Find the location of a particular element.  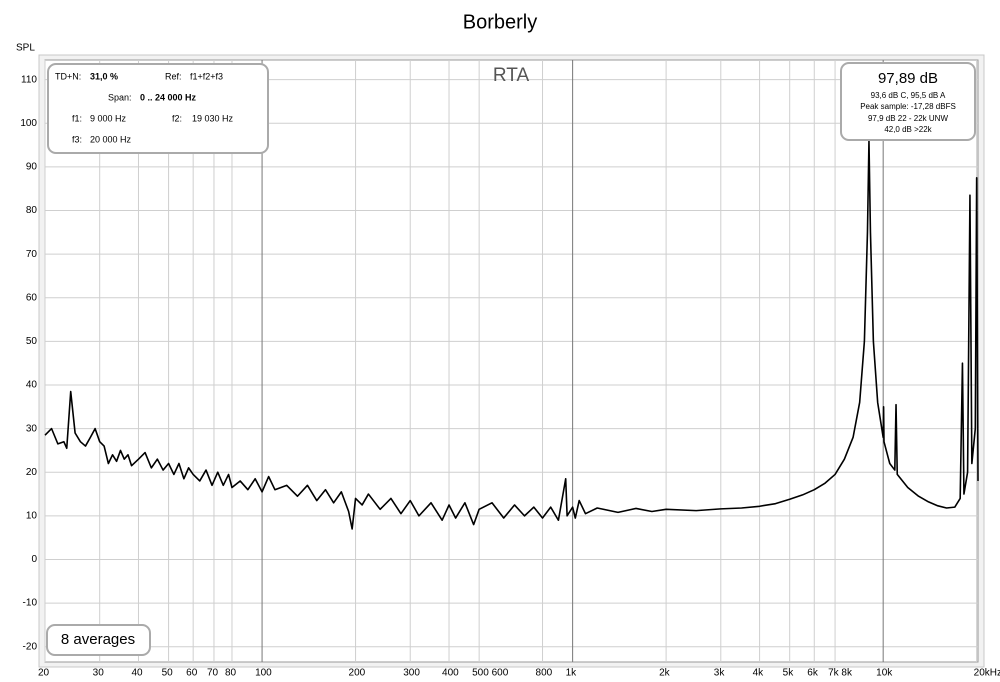

y-tick-label: 0 is located at coordinates (34, 559).